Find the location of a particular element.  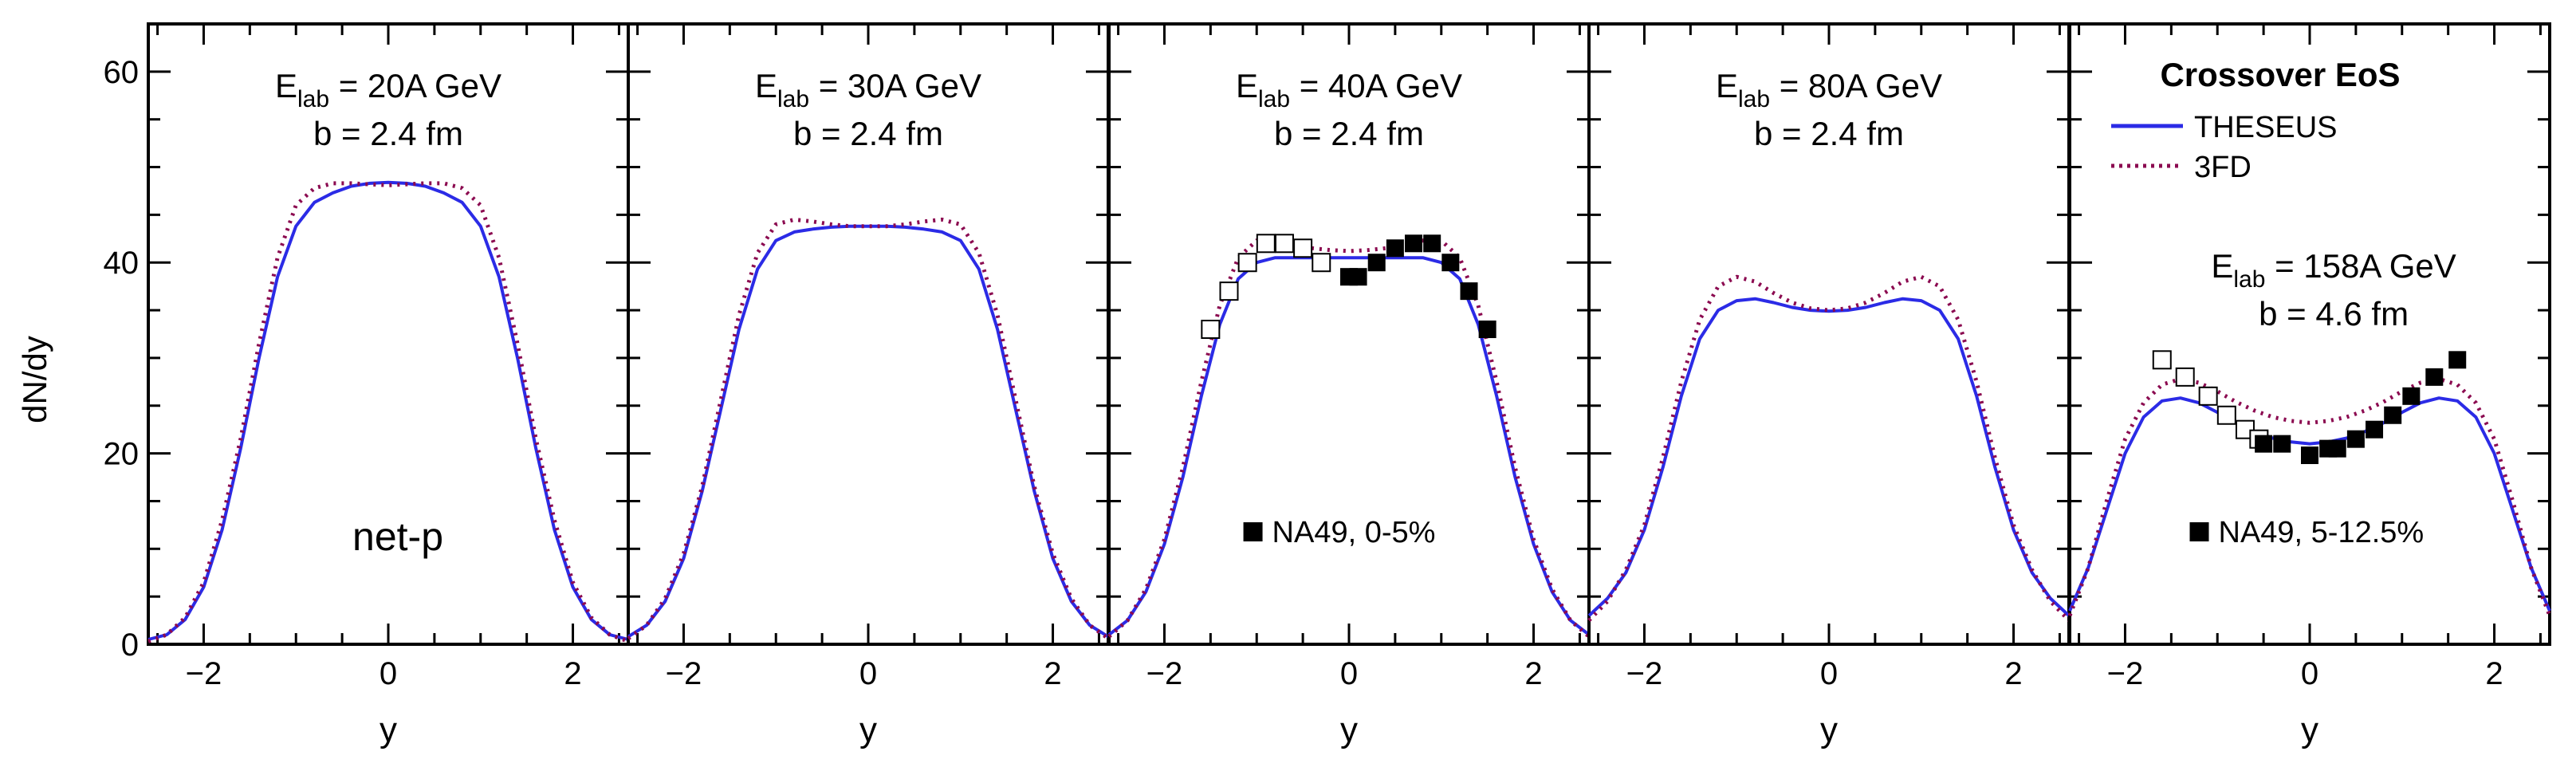

y-axis-label: dN/dy is located at coordinates (35, 379).